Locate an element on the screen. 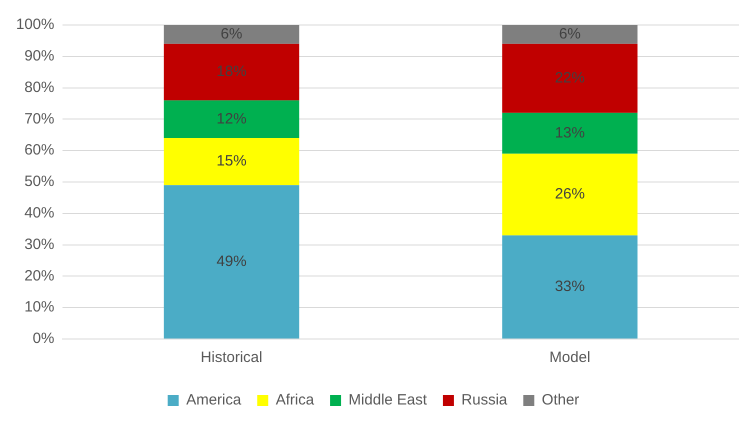  legend-label: Other is located at coordinates (561, 400).